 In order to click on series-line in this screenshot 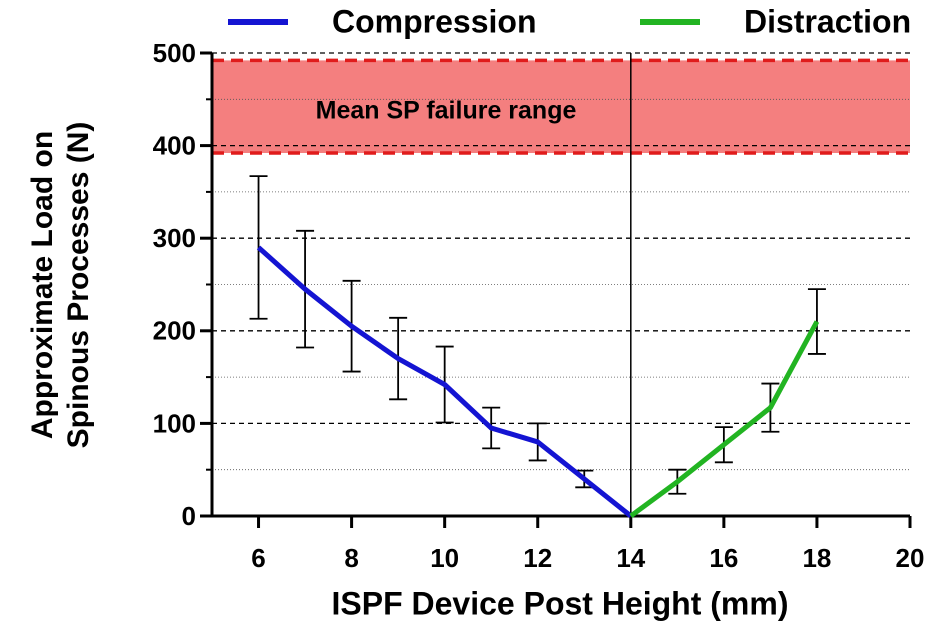, I will do `click(724, 419)`.